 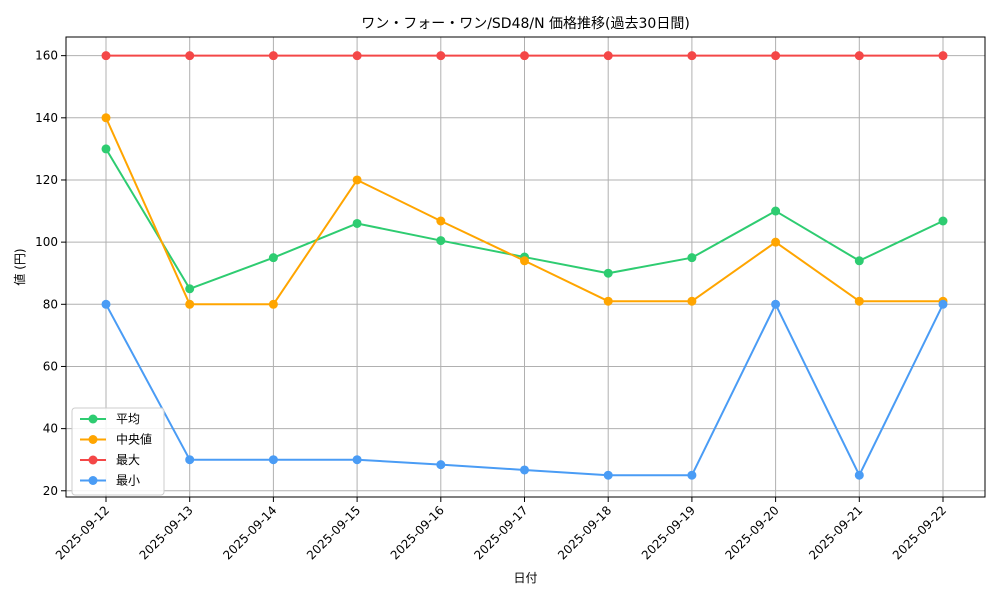 What do you see at coordinates (134, 439) in the screenshot?
I see `legend-label: 中央値` at bounding box center [134, 439].